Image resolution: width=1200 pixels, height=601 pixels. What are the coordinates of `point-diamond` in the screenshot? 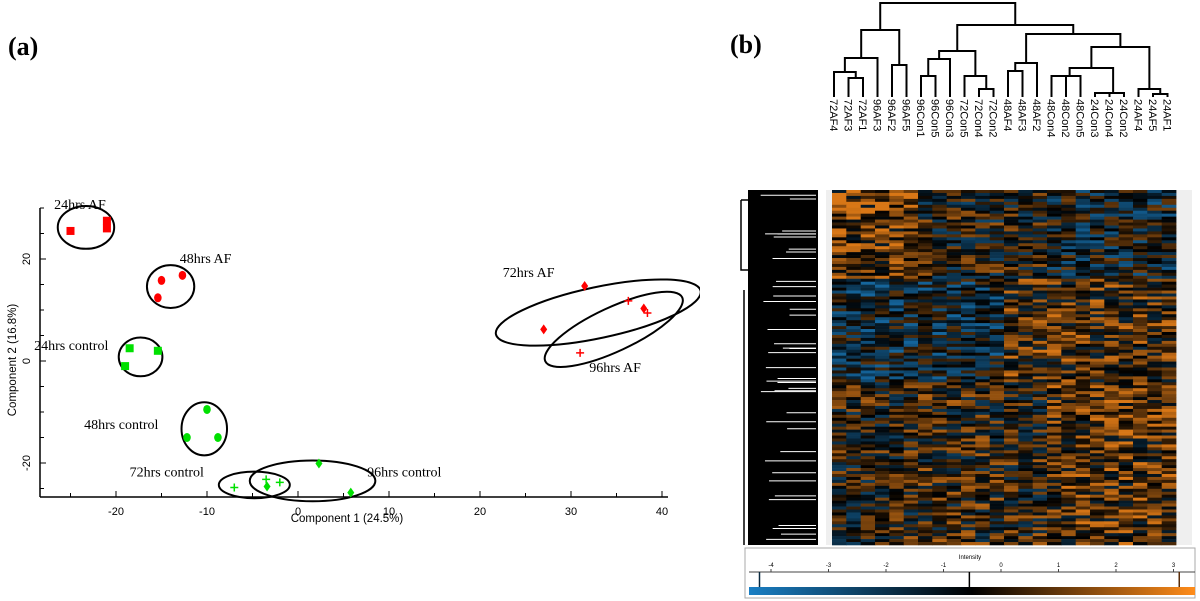 It's located at (585, 286).